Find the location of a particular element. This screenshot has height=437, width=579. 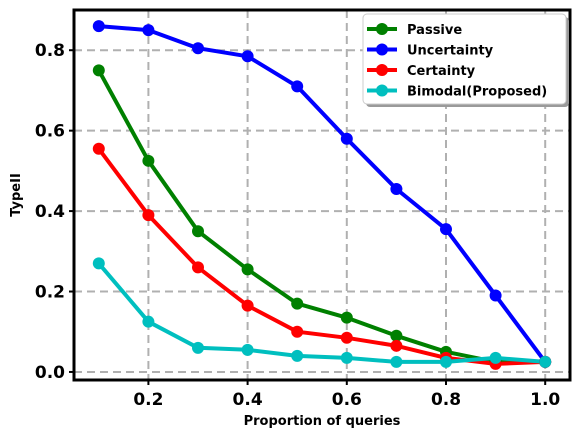

y-axis-label: TypeII is located at coordinates (16, 195).